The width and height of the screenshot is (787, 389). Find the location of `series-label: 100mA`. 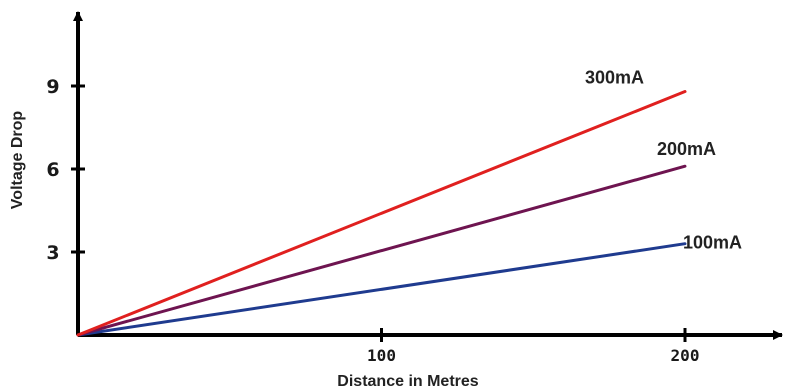

series-label: 100mA is located at coordinates (712, 243).